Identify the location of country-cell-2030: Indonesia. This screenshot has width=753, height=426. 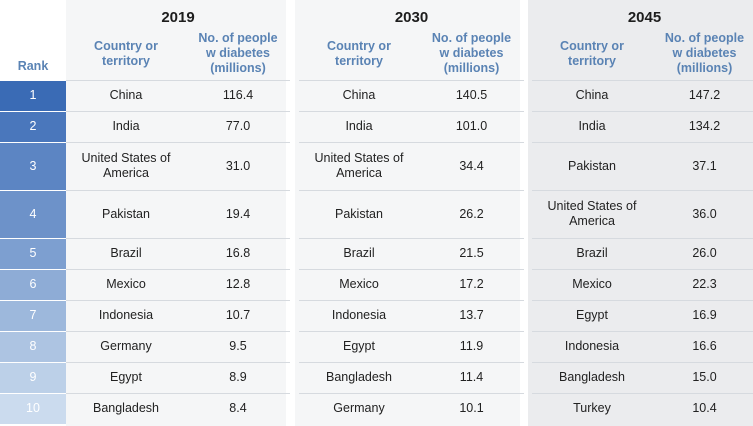
(359, 315).